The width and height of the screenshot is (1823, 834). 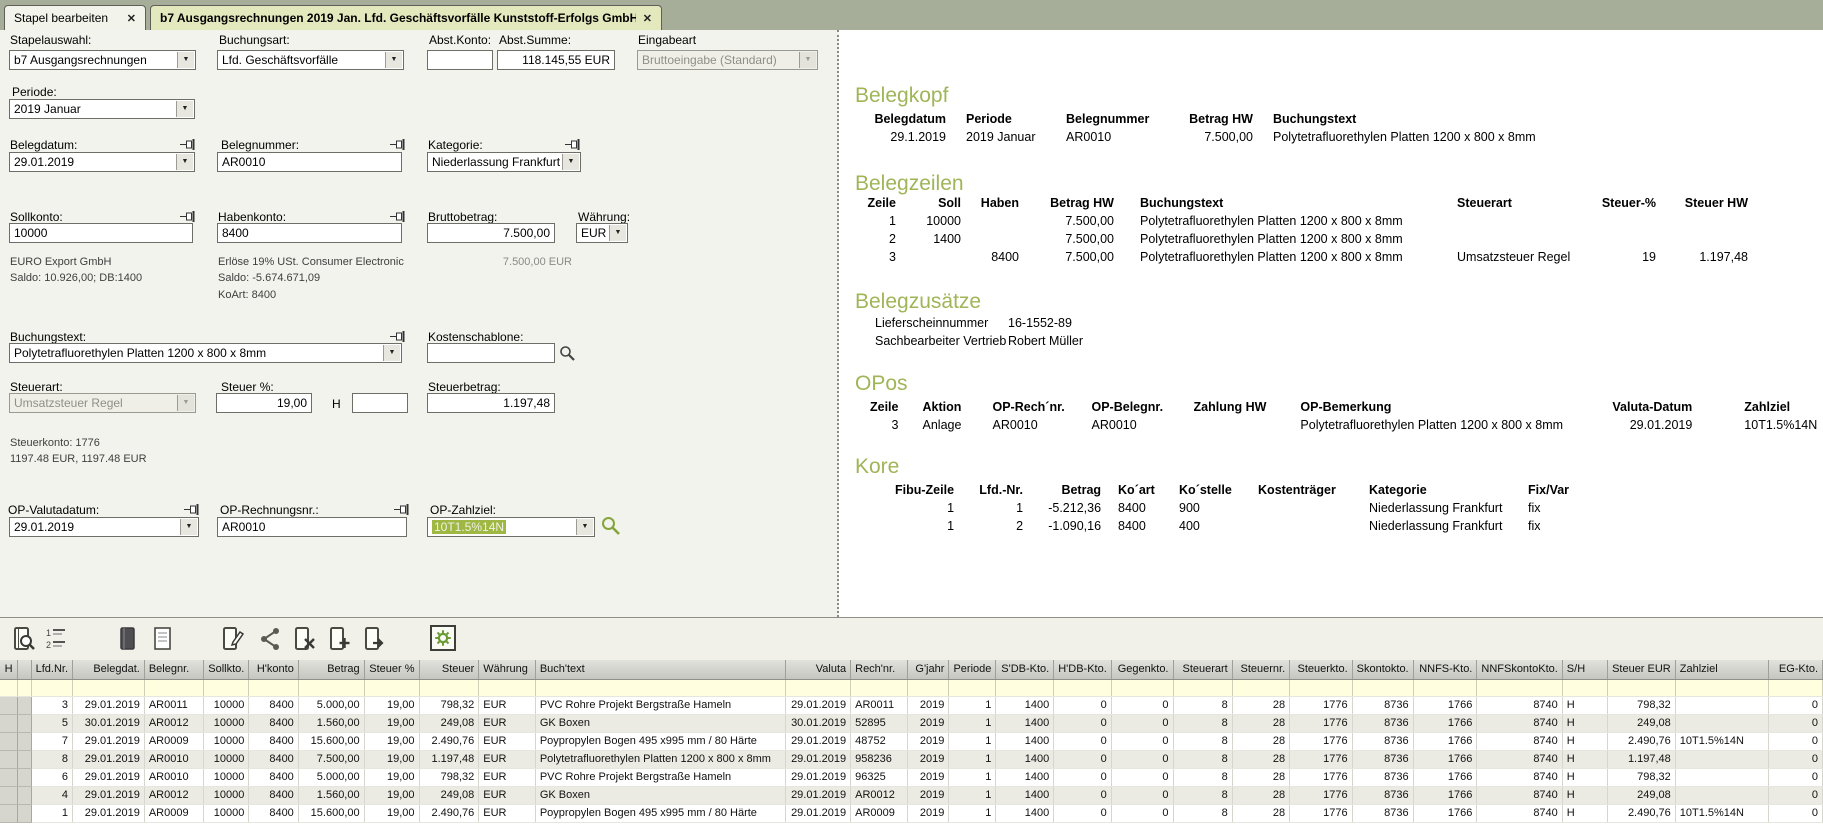 I want to click on cell: Valuta, so click(x=818, y=670).